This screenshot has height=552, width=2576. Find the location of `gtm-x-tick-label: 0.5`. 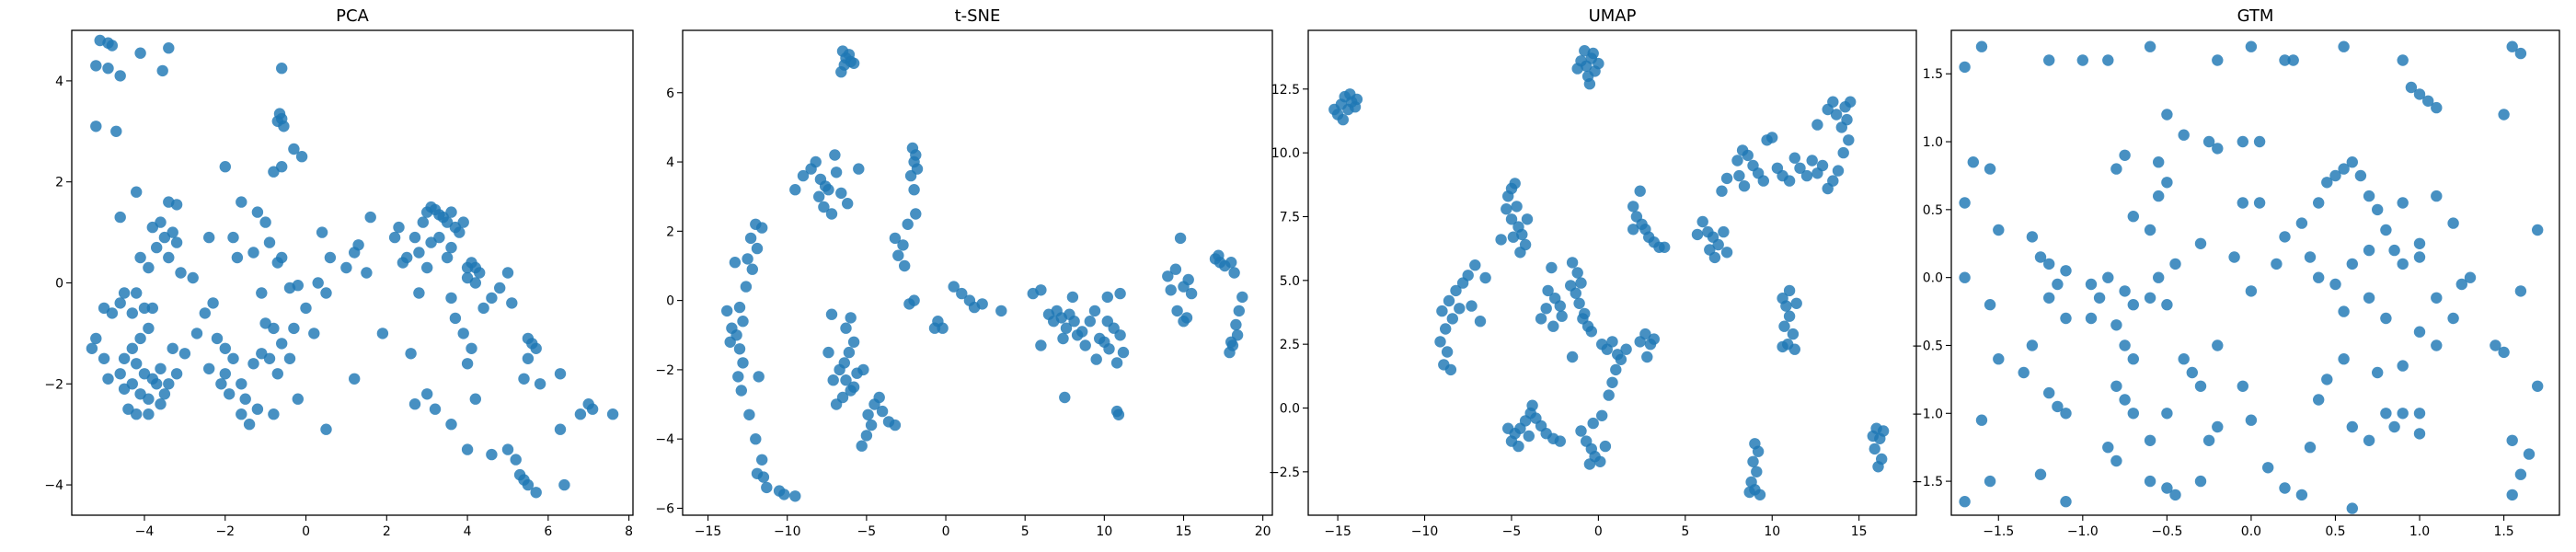

gtm-x-tick-label: 0.5 is located at coordinates (2335, 531).